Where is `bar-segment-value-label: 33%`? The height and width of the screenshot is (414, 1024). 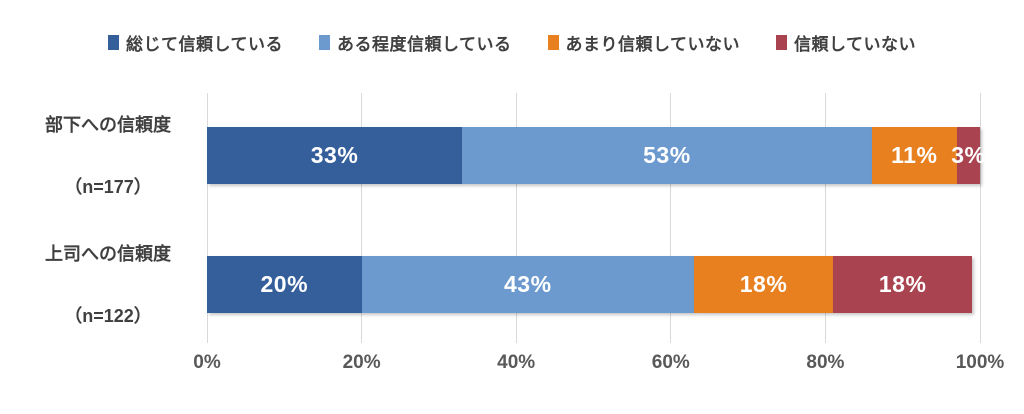
bar-segment-value-label: 33% is located at coordinates (334, 155).